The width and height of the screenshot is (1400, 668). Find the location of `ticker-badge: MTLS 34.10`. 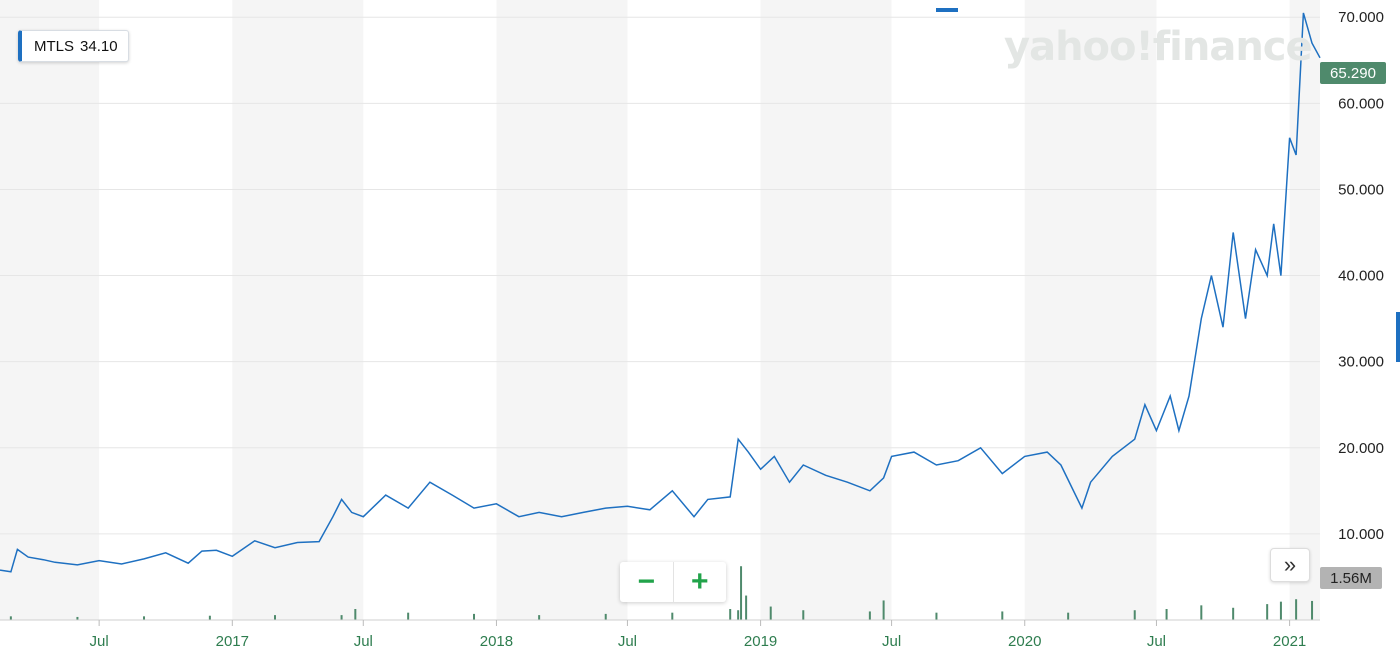

ticker-badge: MTLS 34.10 is located at coordinates (73, 46).